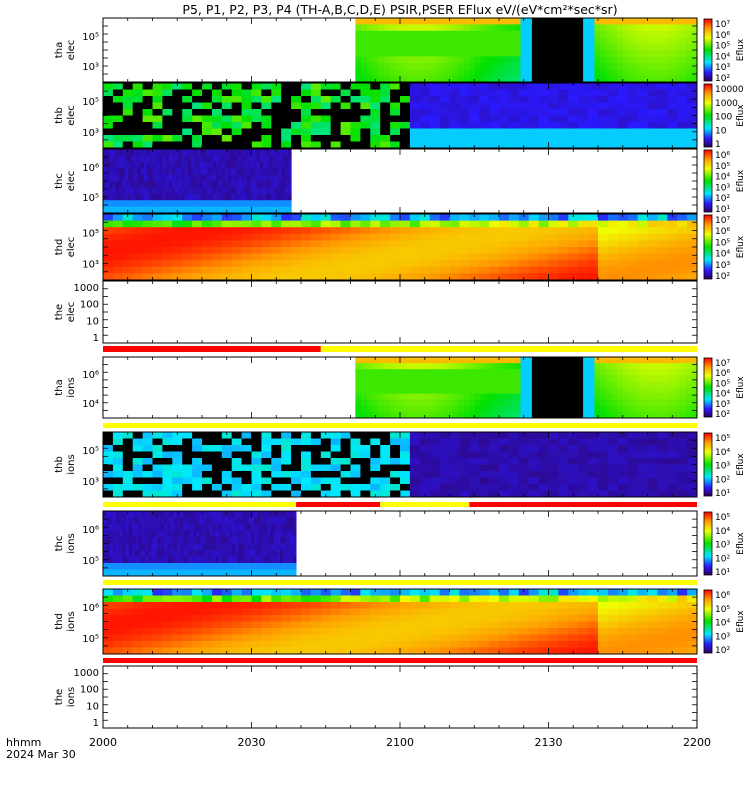 Image resolution: width=750 pixels, height=800 pixels. Describe the element at coordinates (708, 50) in the screenshot. I see `colorbar-gradient` at that location.